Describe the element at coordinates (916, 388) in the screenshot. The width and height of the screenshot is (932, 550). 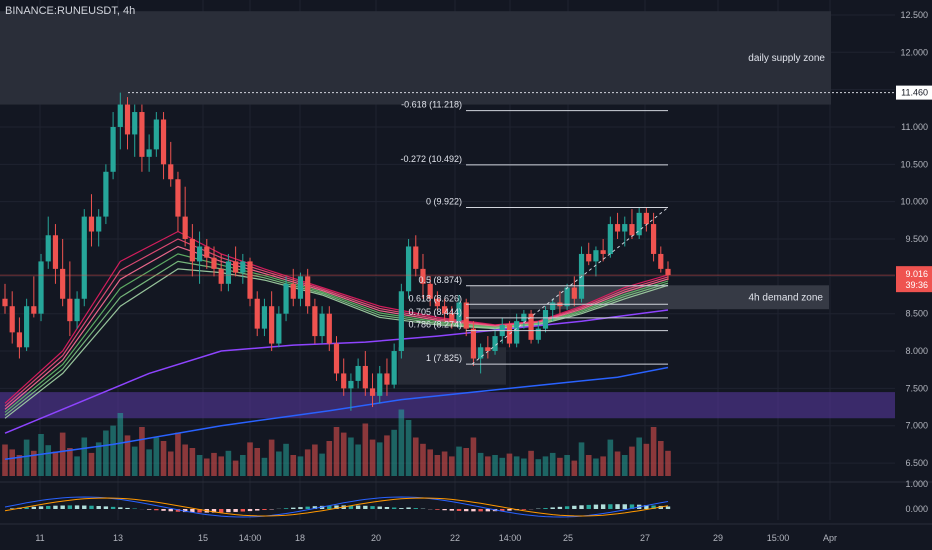
I see `y-tick-label: 7.500` at that location.